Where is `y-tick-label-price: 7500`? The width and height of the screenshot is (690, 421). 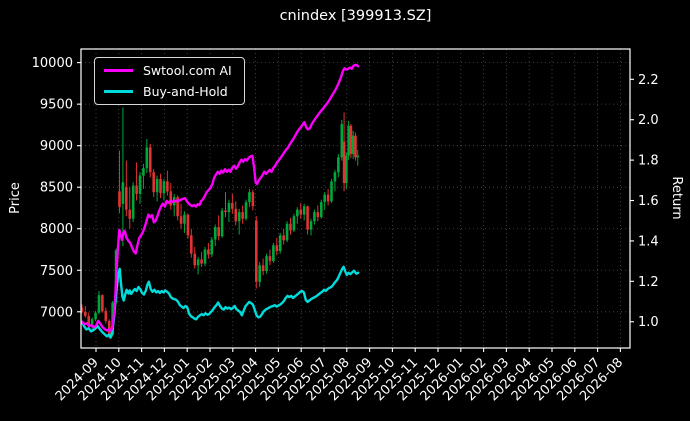
y-tick-label-price: 7500 is located at coordinates (56, 271).